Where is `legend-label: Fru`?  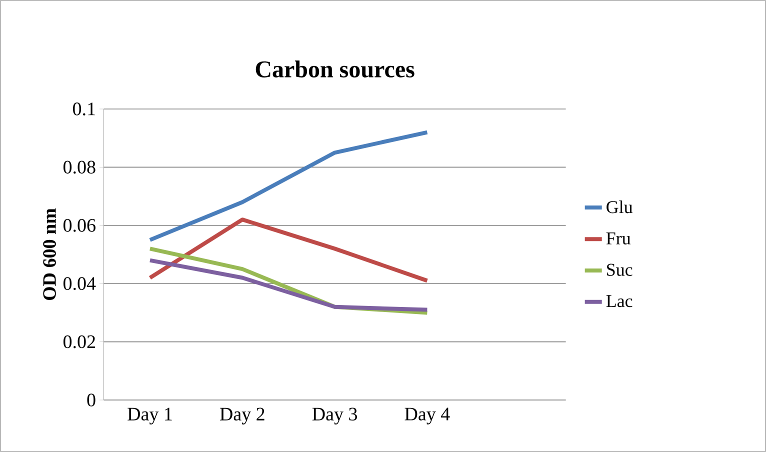
legend-label: Fru is located at coordinates (618, 238).